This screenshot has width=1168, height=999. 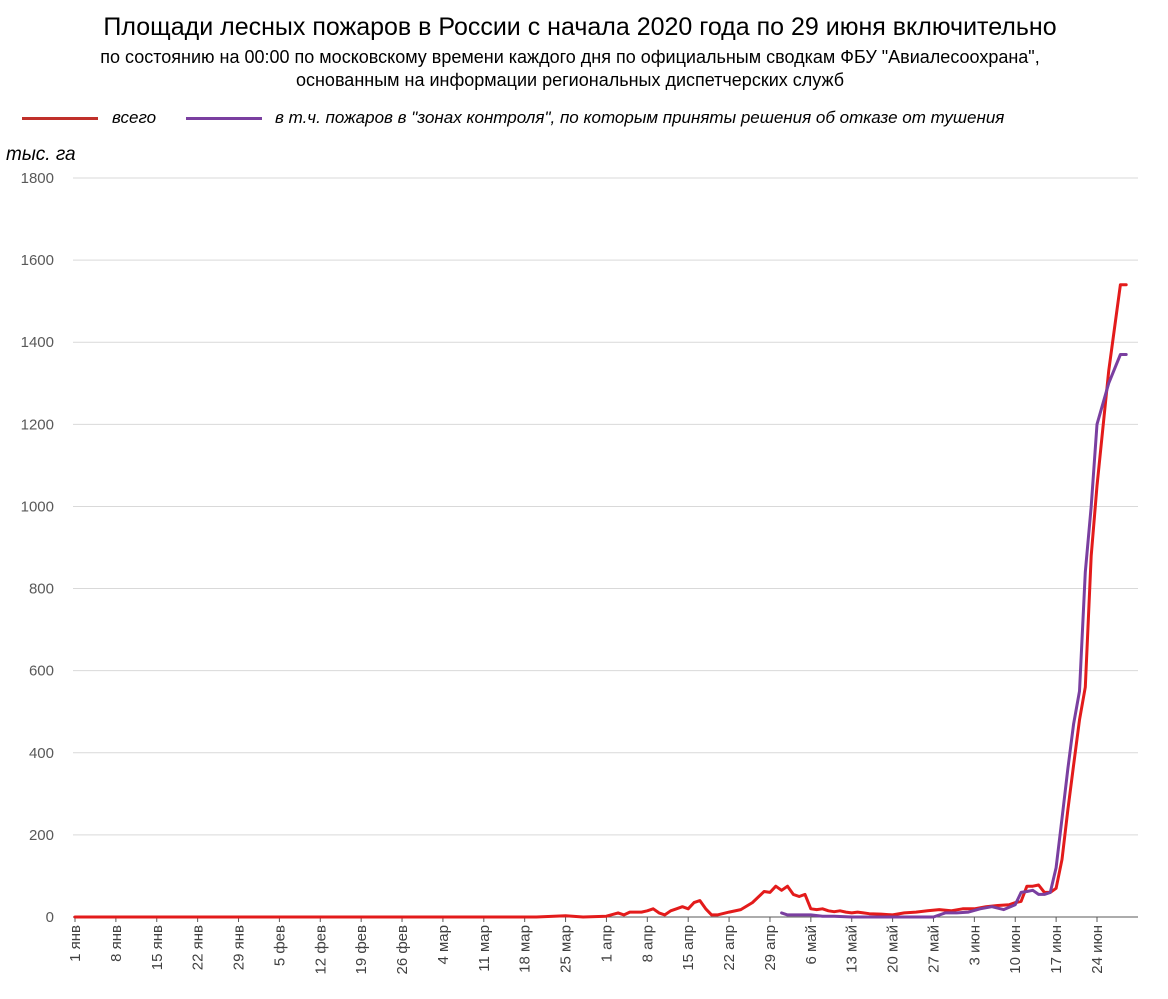 I want to click on x-tick-label: 20 май, so click(x=893, y=949).